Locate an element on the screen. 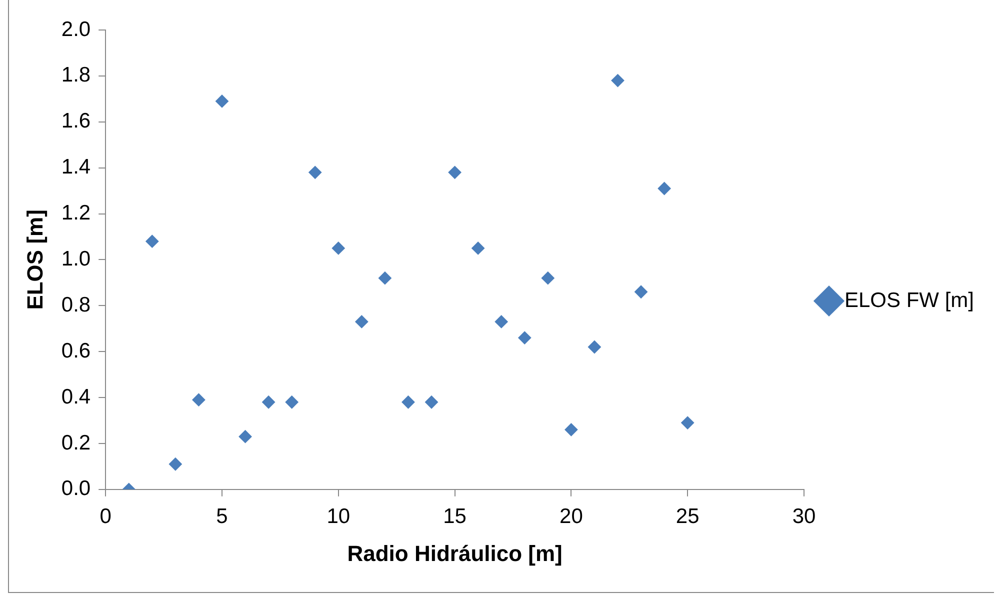 This screenshot has width=995, height=595. y-axis-title: ELOS [m] is located at coordinates (35, 260).